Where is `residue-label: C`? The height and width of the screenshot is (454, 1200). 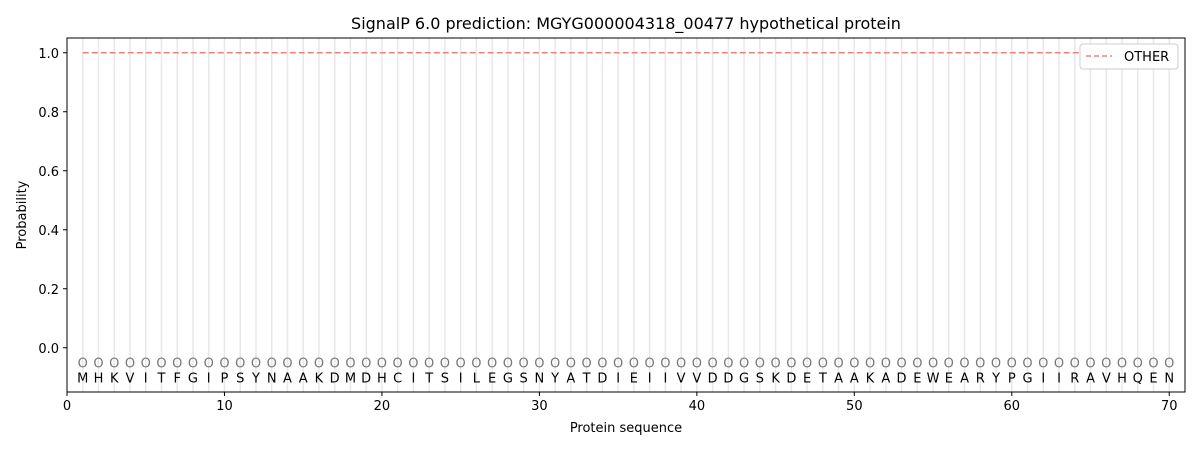 residue-label: C is located at coordinates (397, 378).